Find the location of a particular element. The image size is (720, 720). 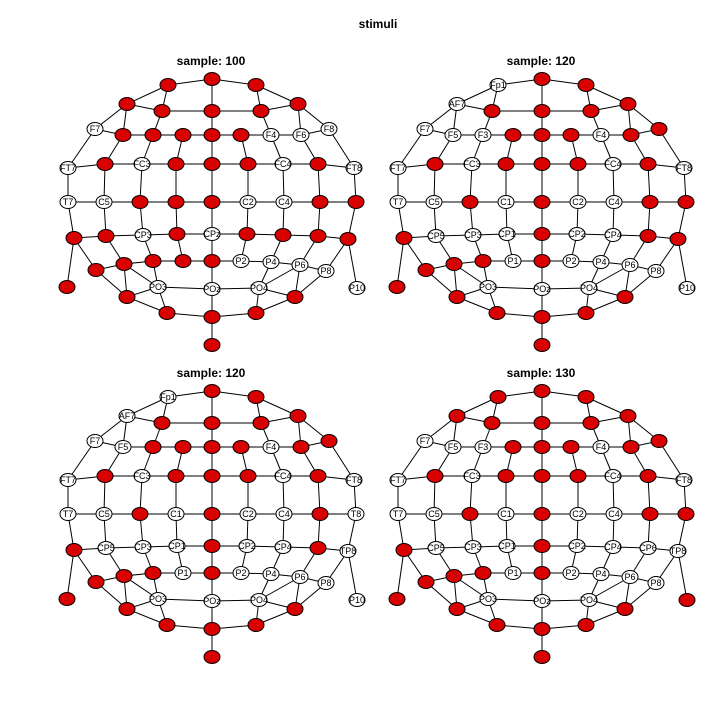

electrode-label: P4 is located at coordinates (270, 574).